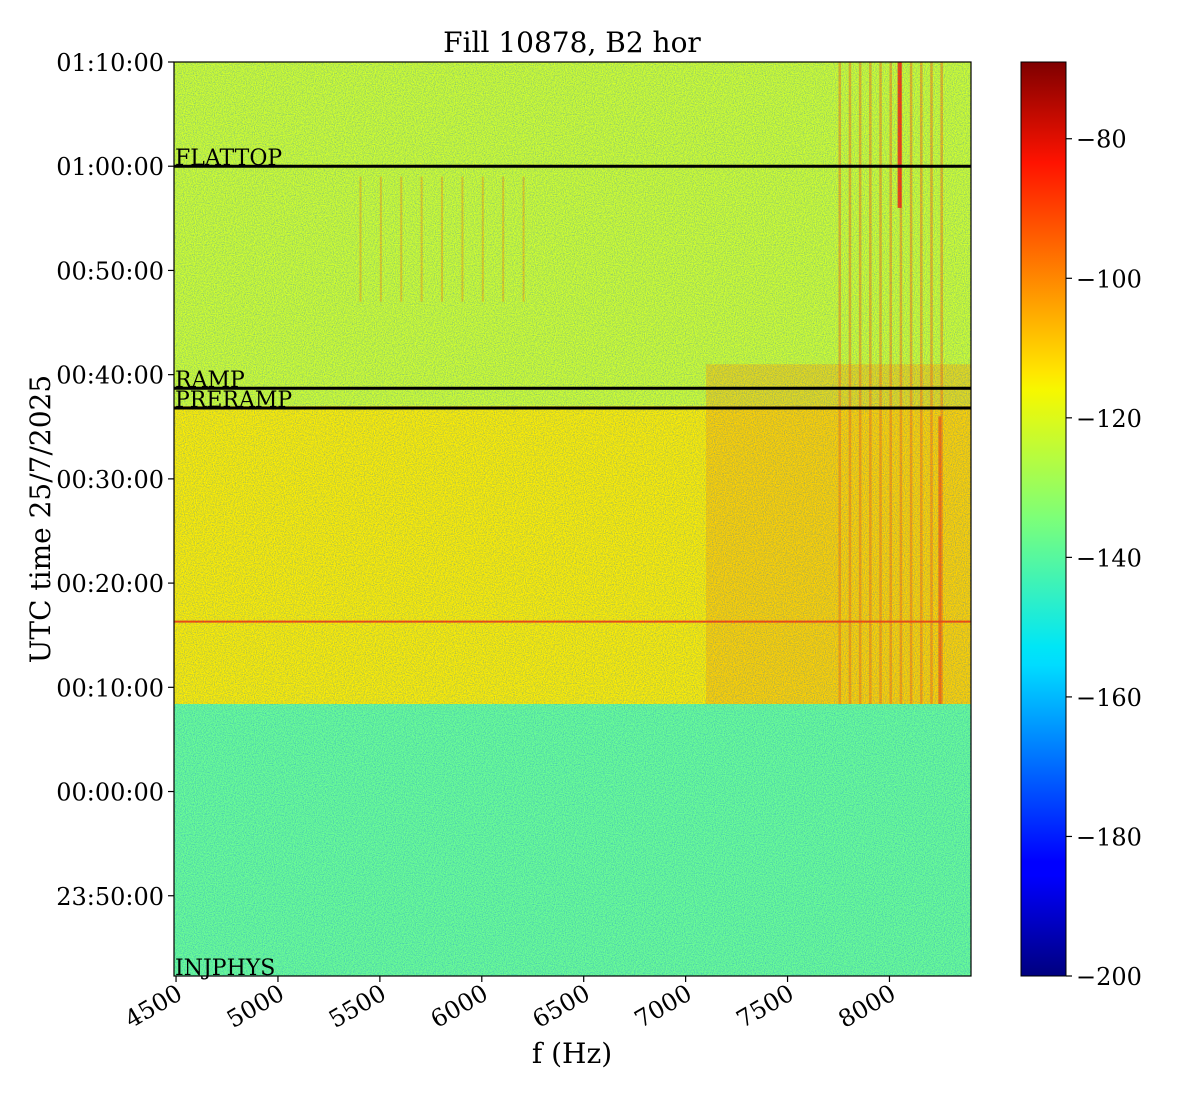 Image resolution: width=1200 pixels, height=1100 pixels. Describe the element at coordinates (225, 968) in the screenshot. I see `phase-label-injphys: INJPHYS` at that location.